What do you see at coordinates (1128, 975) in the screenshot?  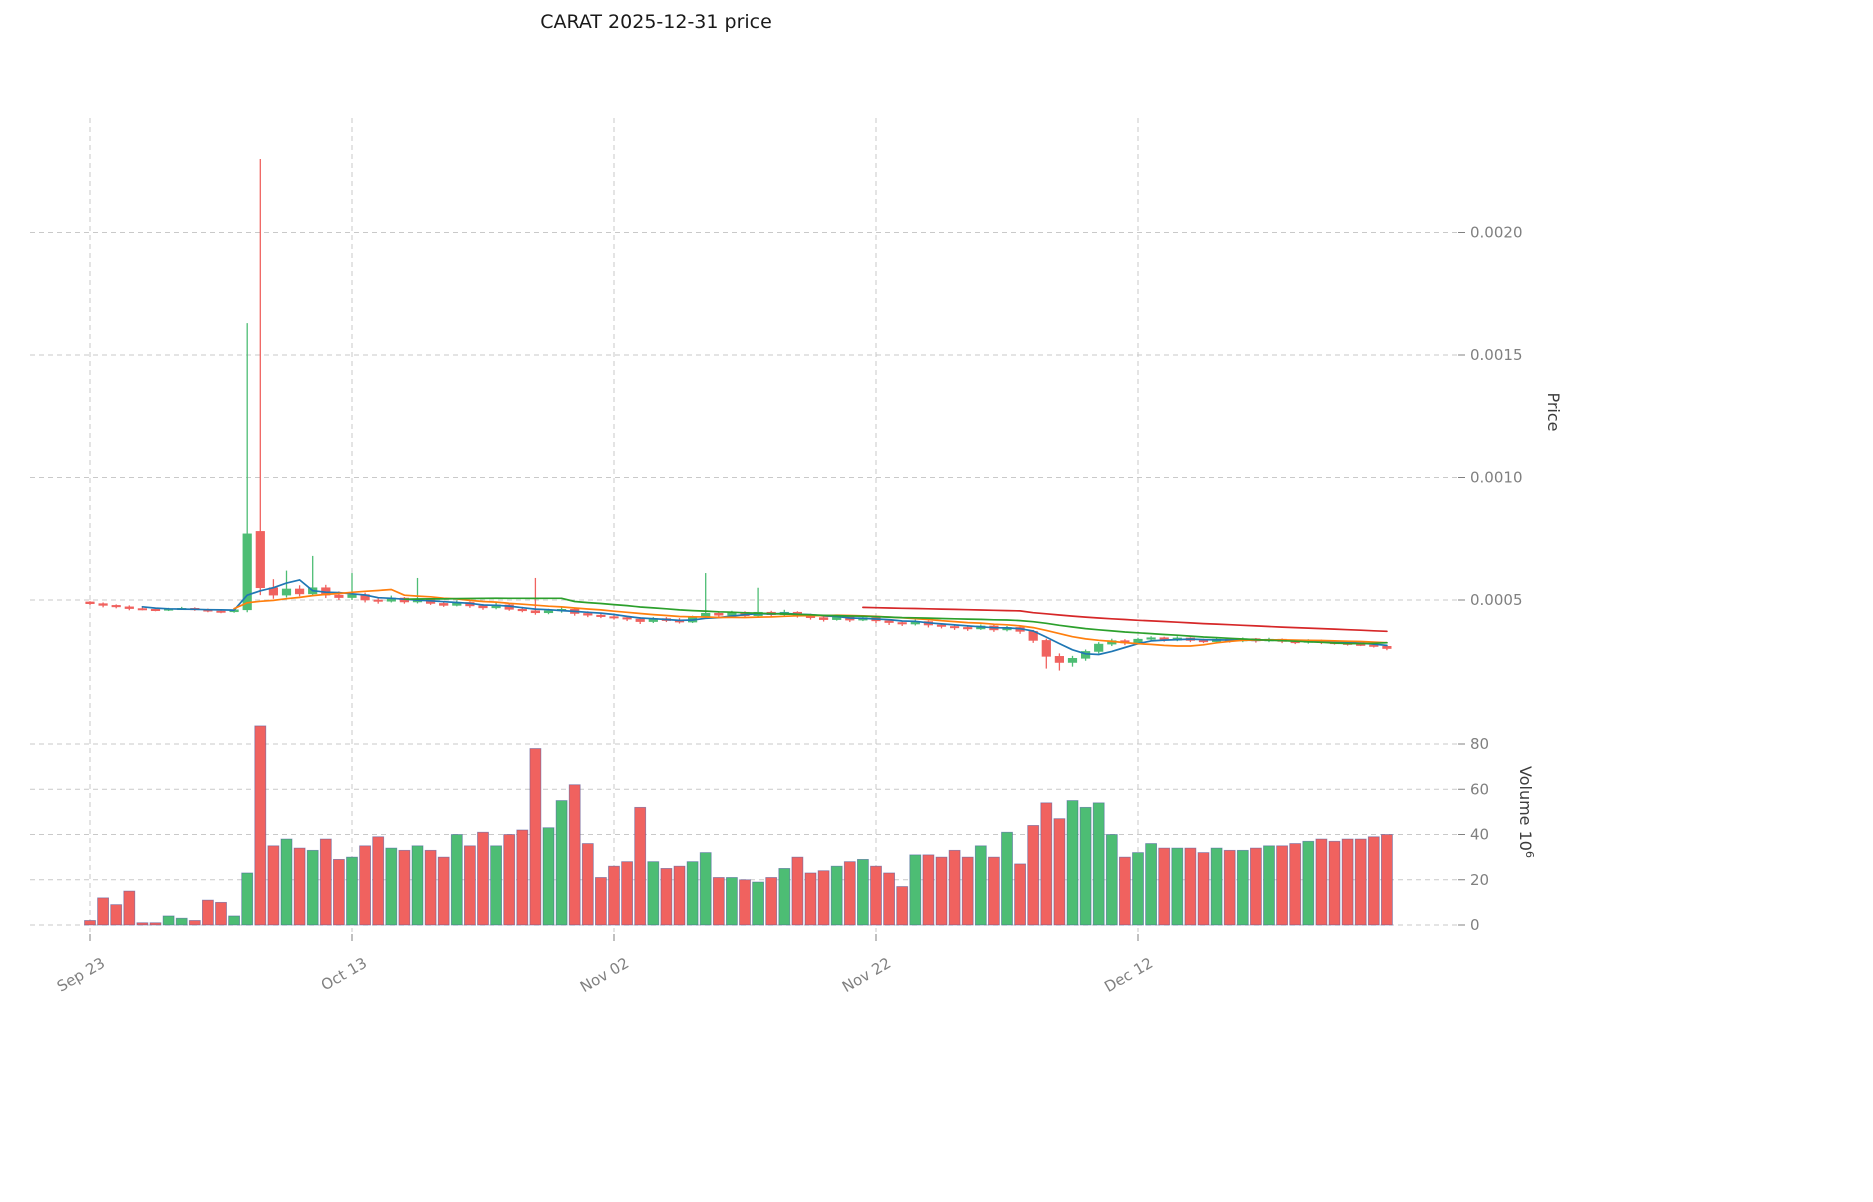 I see `x-tick-label: Dec 12` at bounding box center [1128, 975].